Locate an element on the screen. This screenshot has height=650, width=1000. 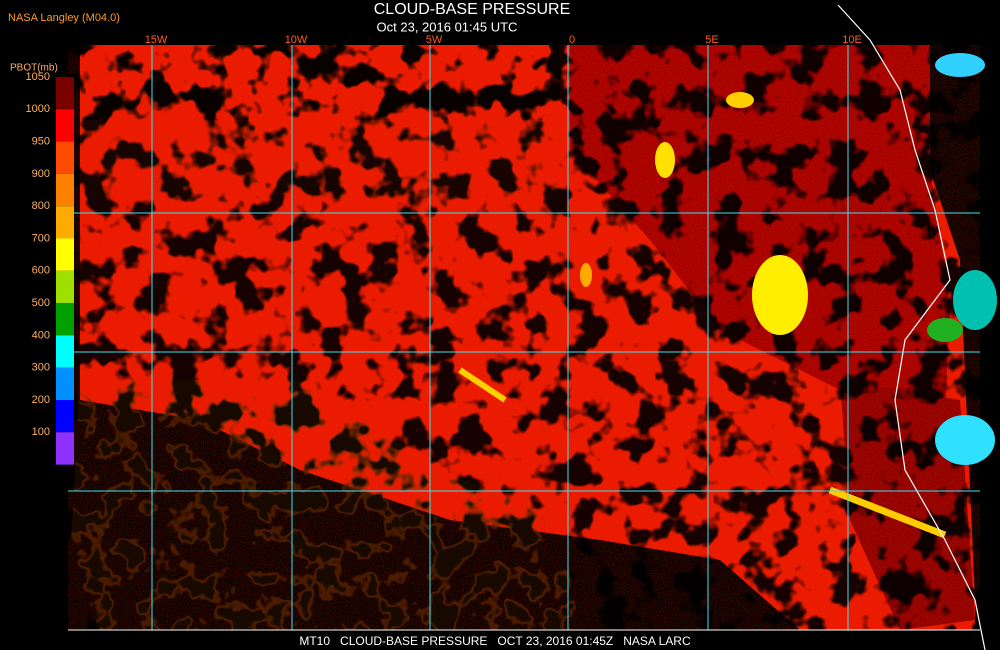
colorbar-label: PBOT(mb) is located at coordinates (34, 68).